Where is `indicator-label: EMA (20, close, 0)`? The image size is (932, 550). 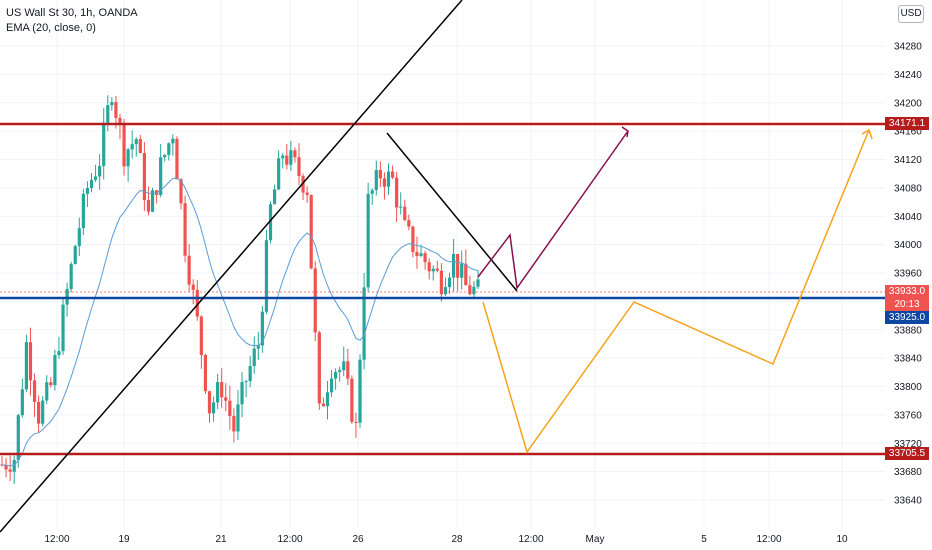 indicator-label: EMA (20, close, 0) is located at coordinates (51, 28).